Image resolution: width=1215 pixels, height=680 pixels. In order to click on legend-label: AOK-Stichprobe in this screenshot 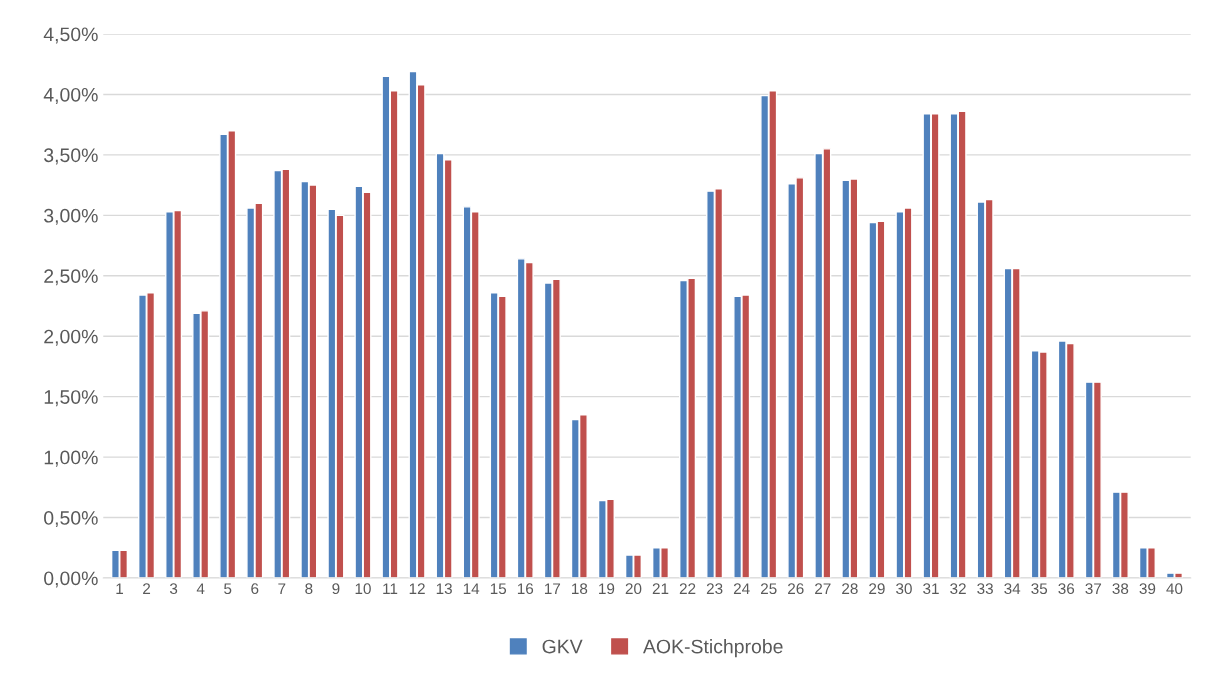, I will do `click(713, 648)`.